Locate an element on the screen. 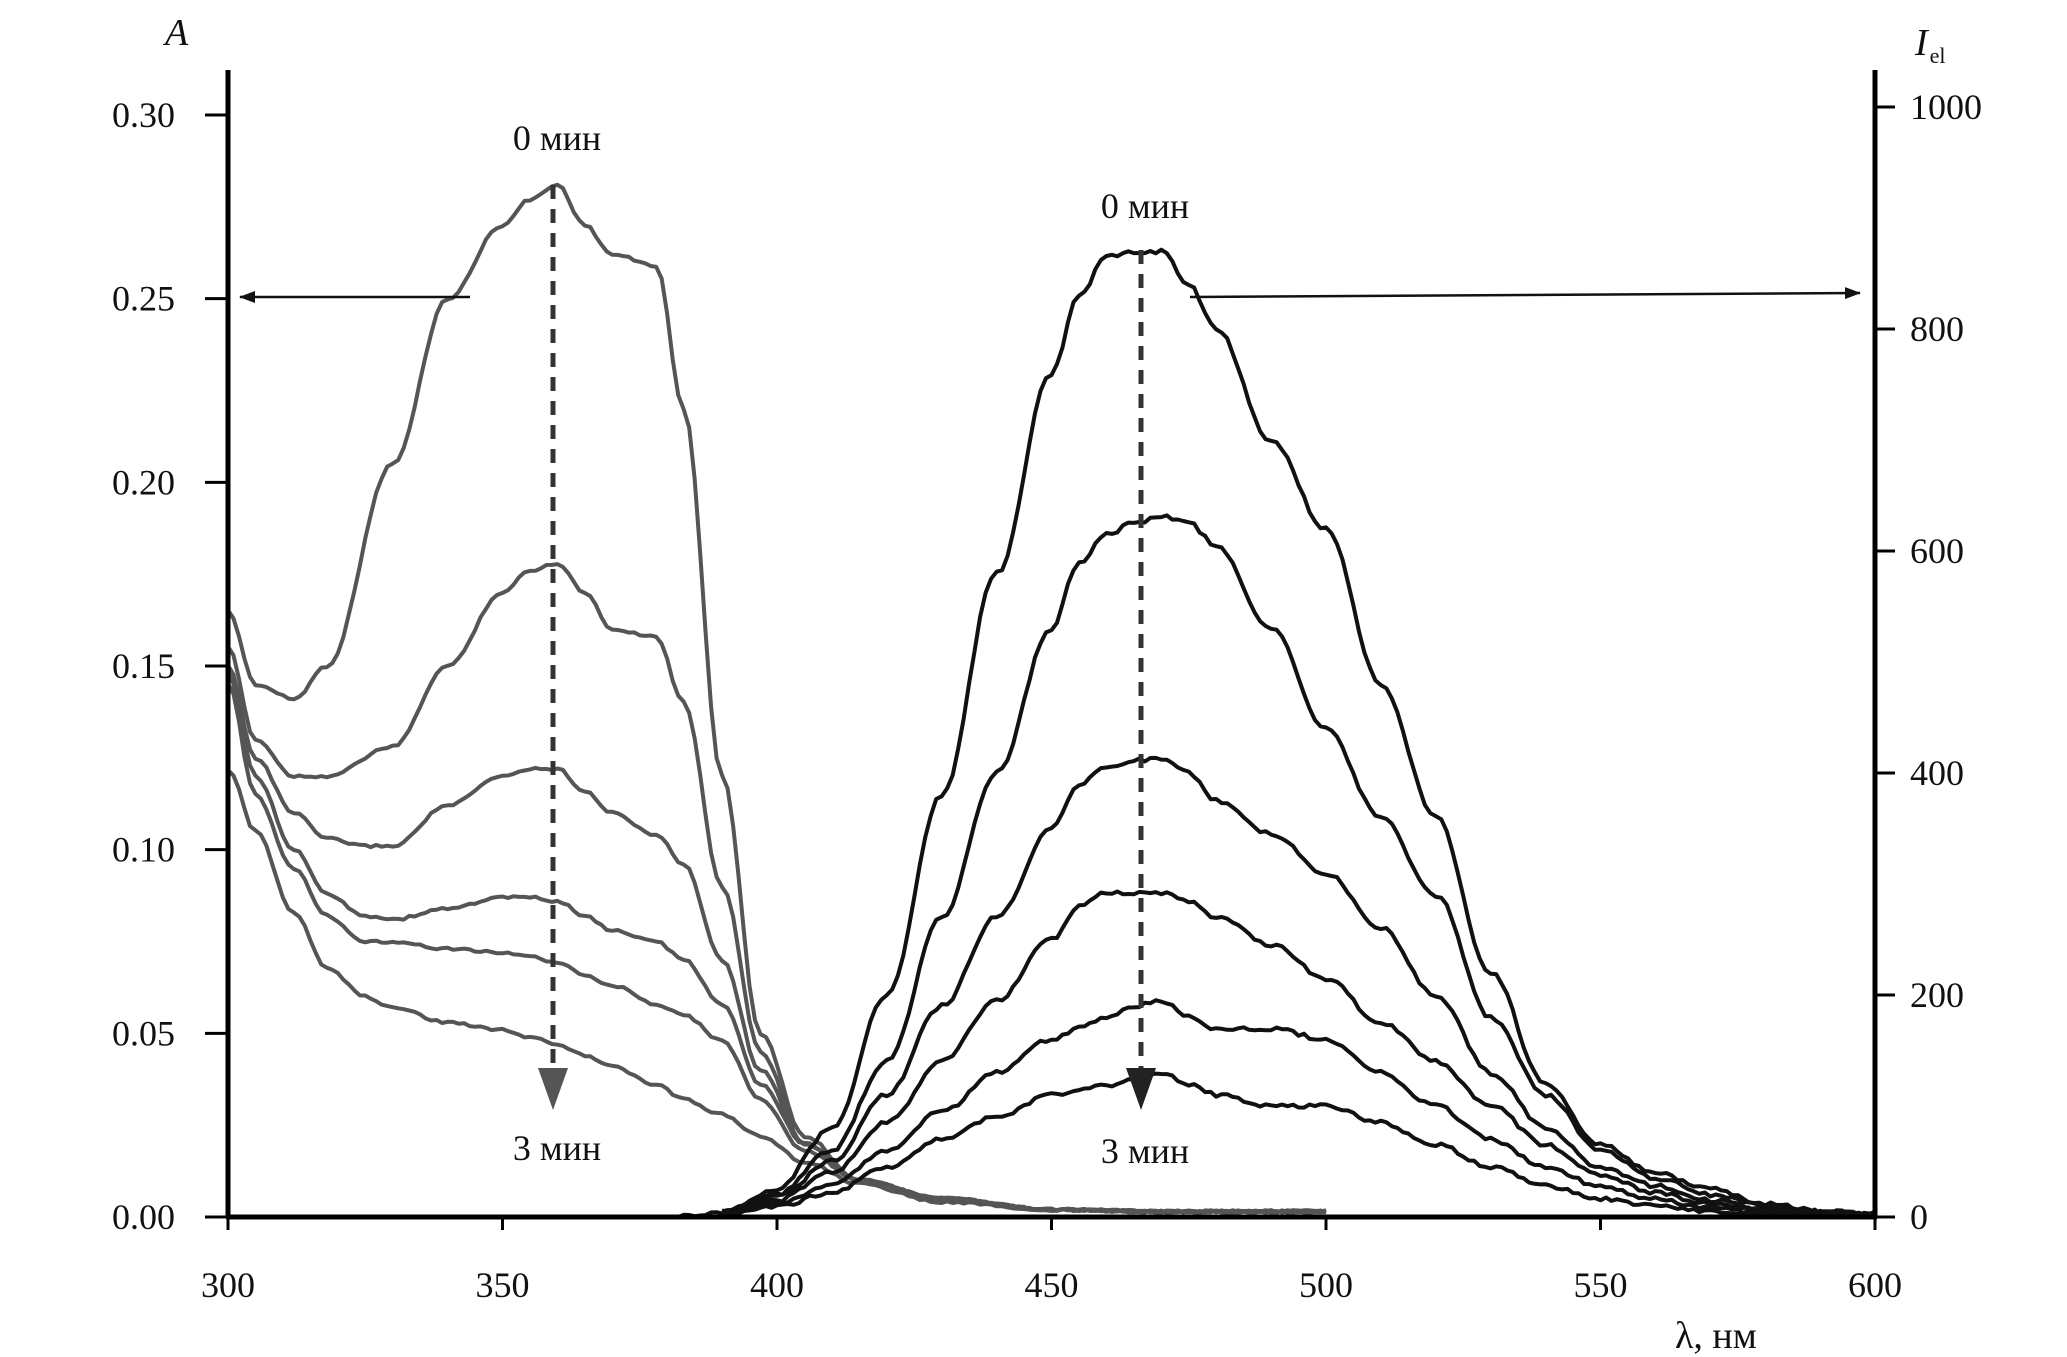 The width and height of the screenshot is (2067, 1357). right-y-tick-label: 0 is located at coordinates (1919, 1217).